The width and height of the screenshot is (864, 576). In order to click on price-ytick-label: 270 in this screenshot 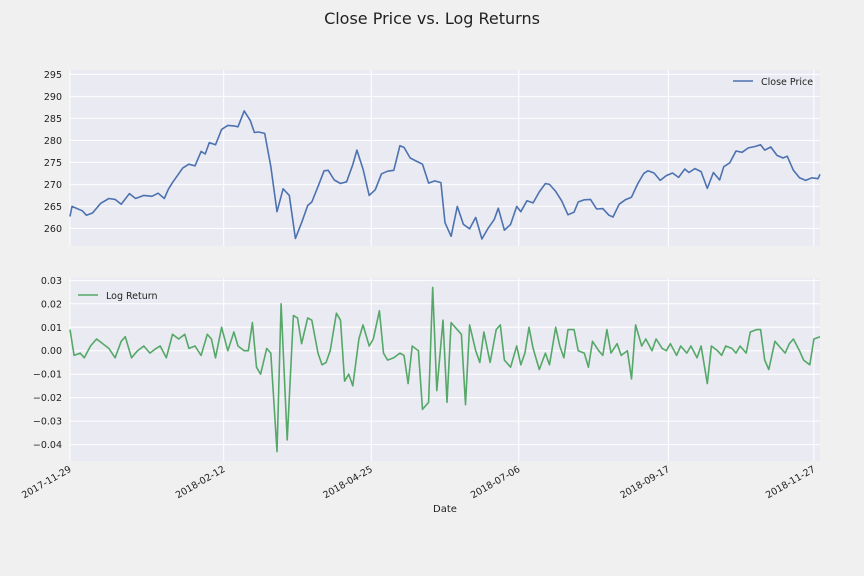, I will do `click(53, 185)`.